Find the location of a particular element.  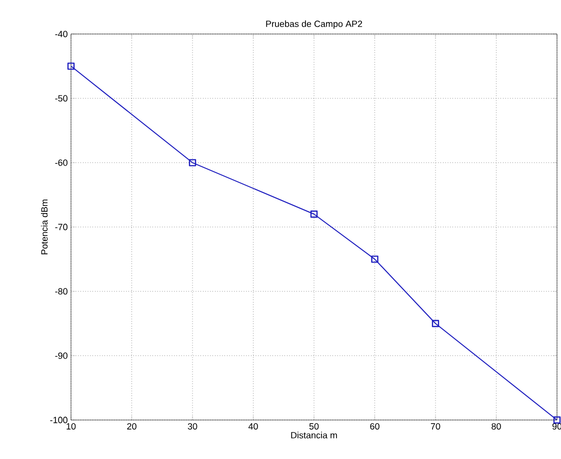

y-tick-label: -90 is located at coordinates (61, 355).